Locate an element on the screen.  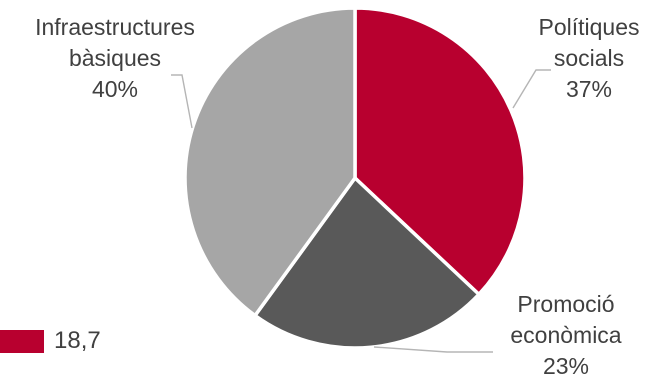
slice-label-line: Polítiques is located at coordinates (588, 27).